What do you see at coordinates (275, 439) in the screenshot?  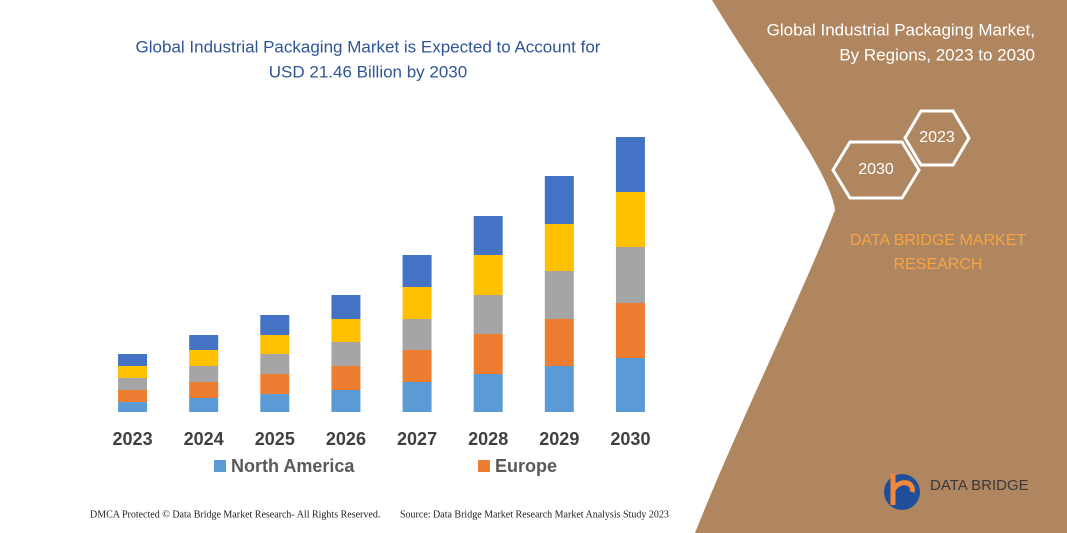 I see `x-tick-label: 2025` at bounding box center [275, 439].